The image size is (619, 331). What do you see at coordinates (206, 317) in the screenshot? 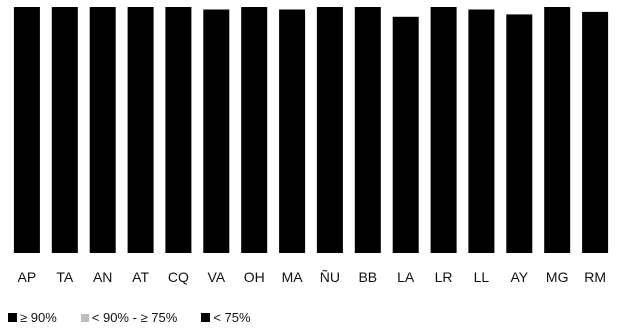
I see `legend-swatch-low` at bounding box center [206, 317].